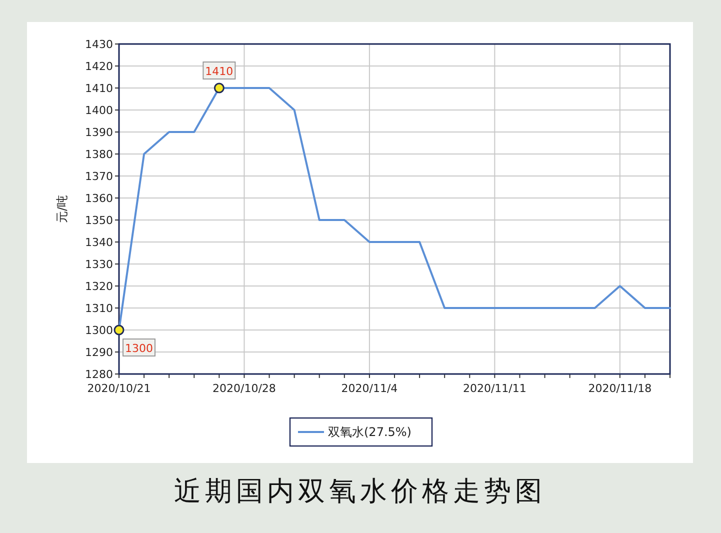  Describe the element at coordinates (370, 432) in the screenshot. I see `legend-label: 双氧水(27.5%)` at that location.